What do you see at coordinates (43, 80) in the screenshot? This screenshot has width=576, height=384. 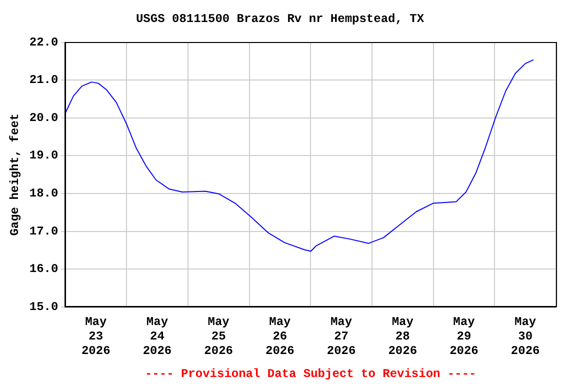 I see `y-tick-label: 21.0` at bounding box center [43, 80].